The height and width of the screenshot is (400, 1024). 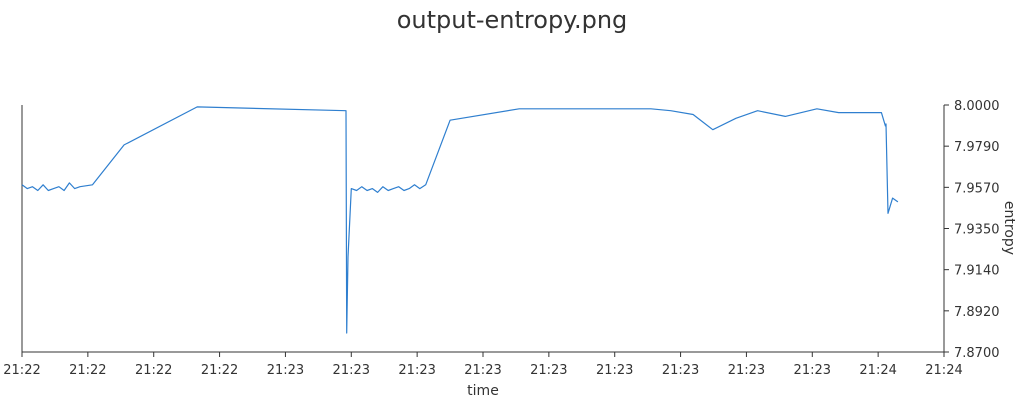 What do you see at coordinates (1009, 228) in the screenshot?
I see `y-axis-label: entropy` at bounding box center [1009, 228].